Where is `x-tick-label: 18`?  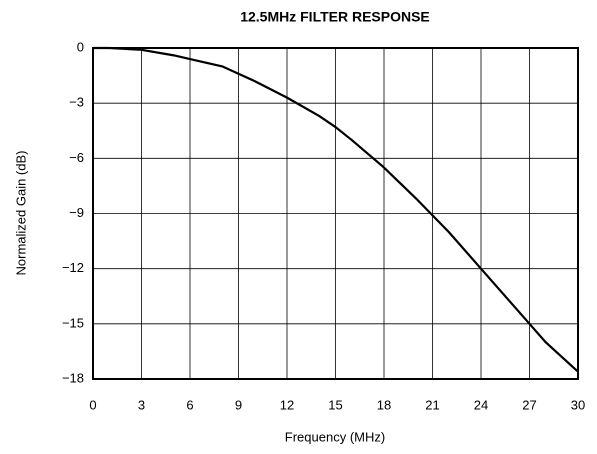
x-tick-label: 18 is located at coordinates (384, 404).